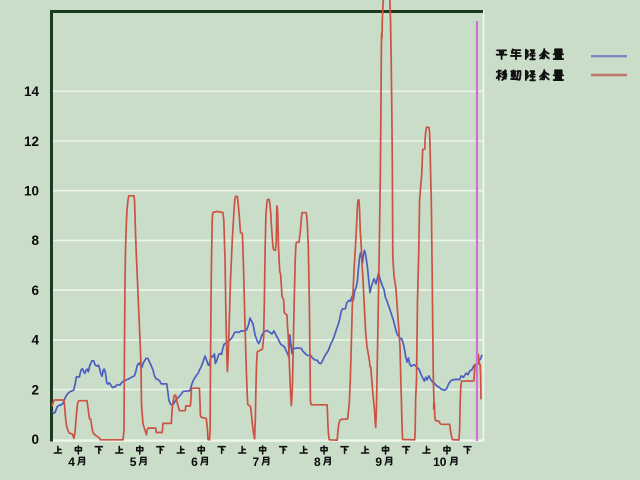  What do you see at coordinates (35, 389) in the screenshot?
I see `svg-text: 2` at bounding box center [35, 389].